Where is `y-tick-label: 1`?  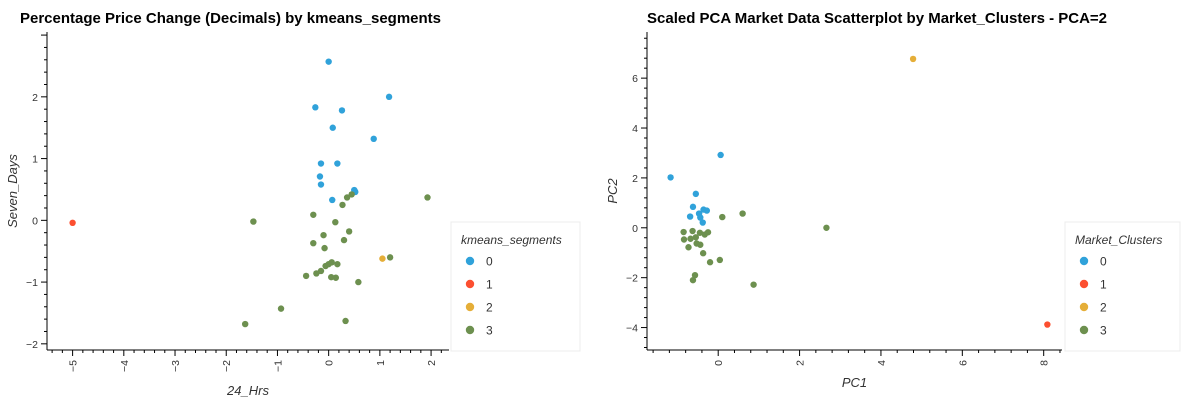 y-tick-label: 1 is located at coordinates (35, 160).